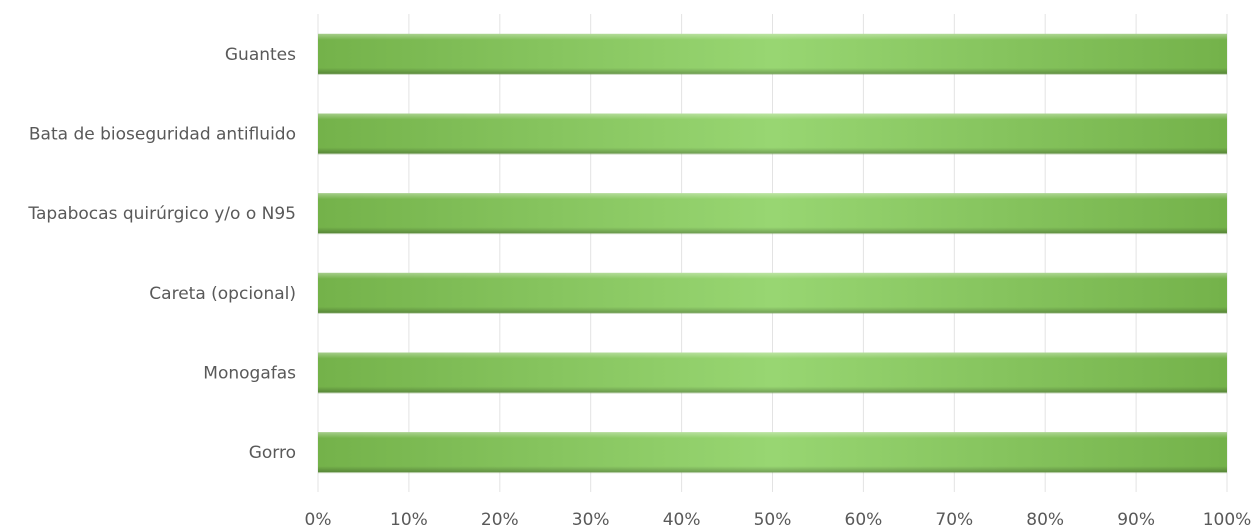 The image size is (1256, 527). What do you see at coordinates (1045, 518) in the screenshot?
I see `x-tick-label: 80%` at bounding box center [1045, 518].